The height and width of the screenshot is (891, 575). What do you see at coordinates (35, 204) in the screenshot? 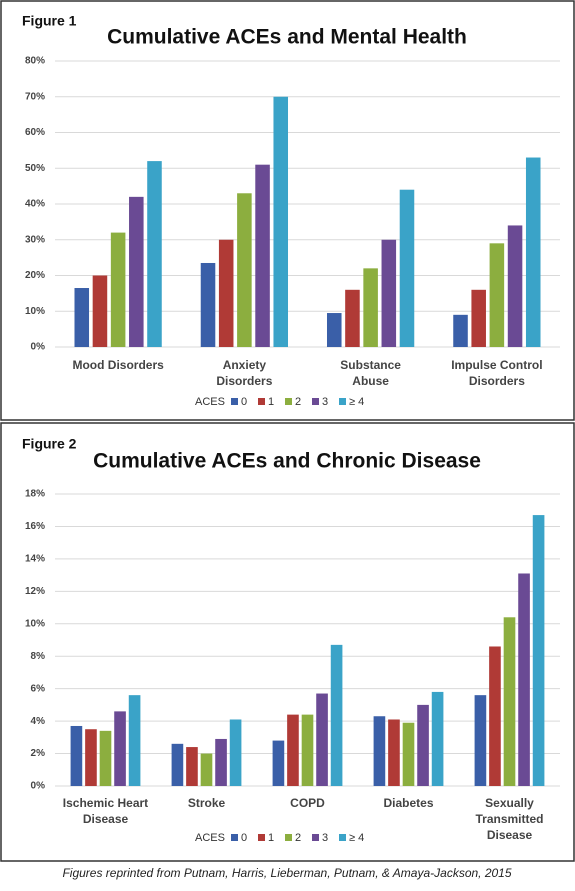
I see `y-tick-label: 40%` at bounding box center [35, 204].